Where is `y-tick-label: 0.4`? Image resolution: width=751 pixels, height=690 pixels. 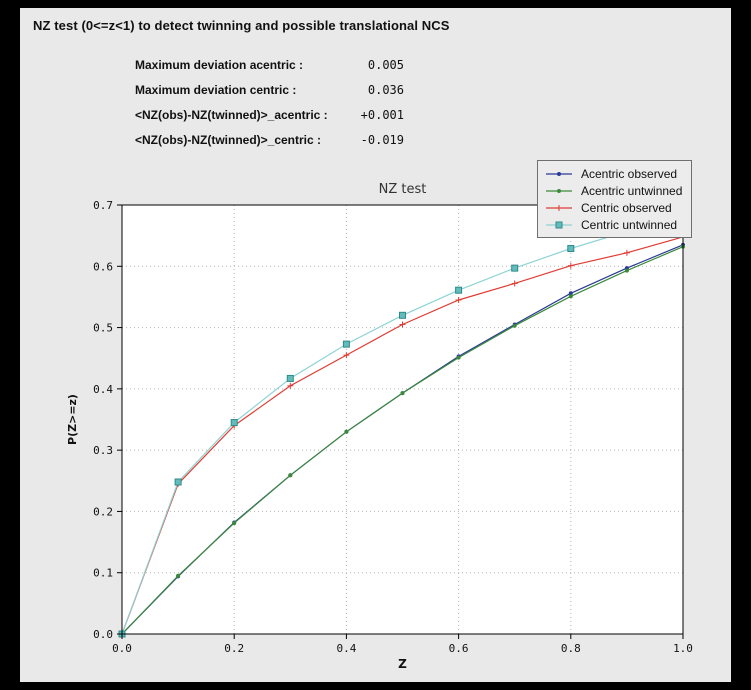 y-tick-label: 0.4 is located at coordinates (103, 389).